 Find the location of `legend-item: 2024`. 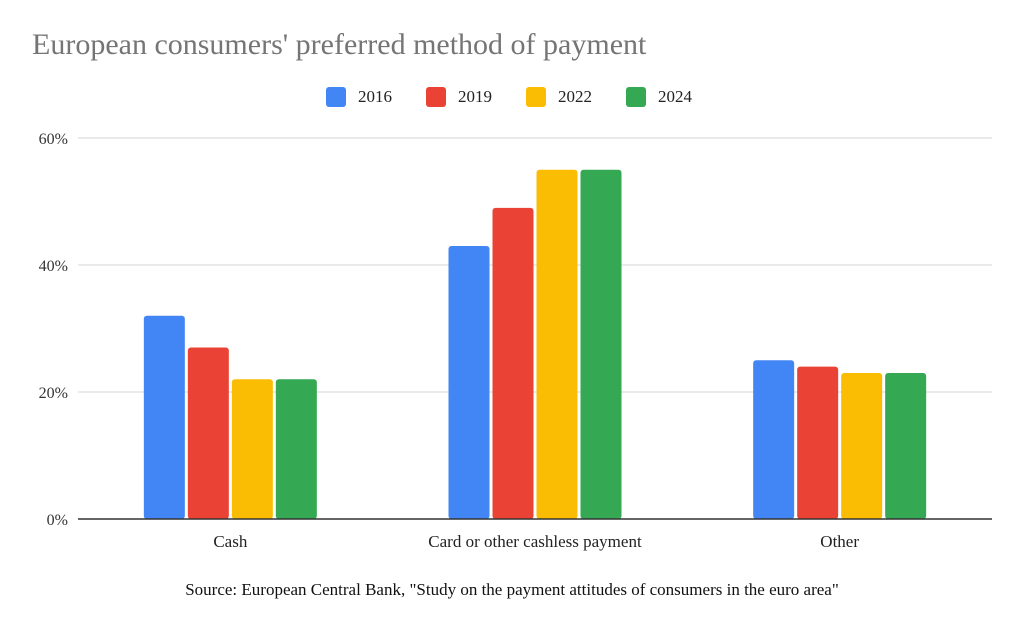

legend-item: 2024 is located at coordinates (659, 97).